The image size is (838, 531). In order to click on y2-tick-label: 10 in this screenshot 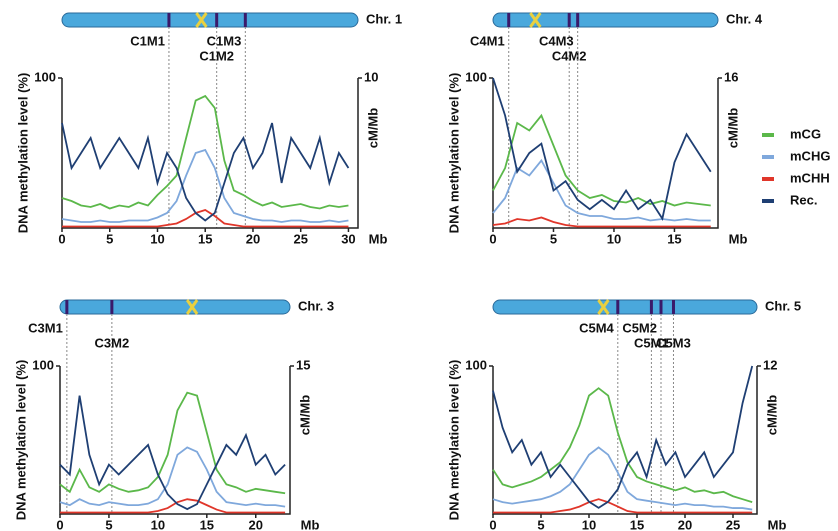, I will do `click(371, 76)`.